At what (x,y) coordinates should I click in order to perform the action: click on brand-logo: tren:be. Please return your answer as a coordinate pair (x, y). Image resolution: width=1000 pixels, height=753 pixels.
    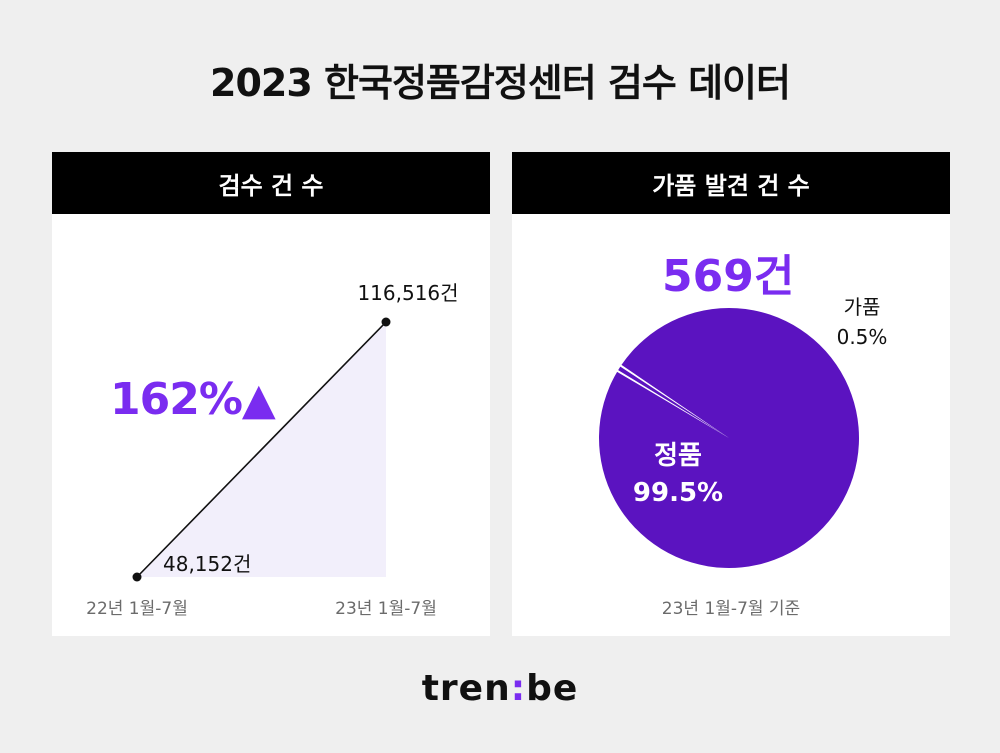
    Looking at the image, I should click on (500, 688).